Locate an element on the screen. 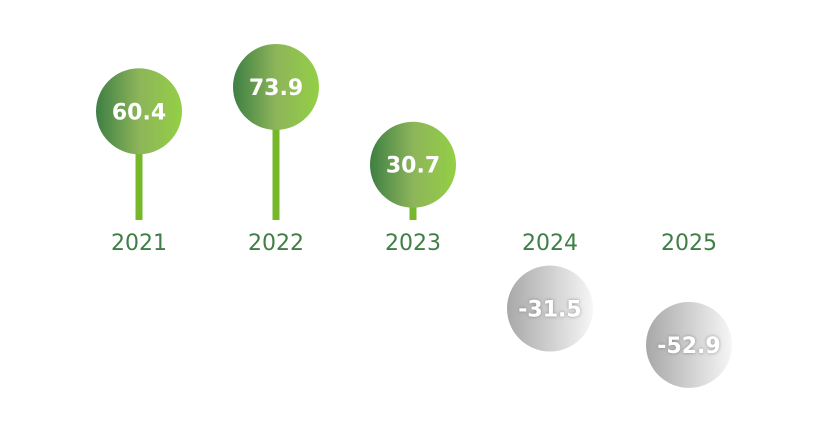 This screenshot has width=824, height=426. bubble-2024 is located at coordinates (550, 308).